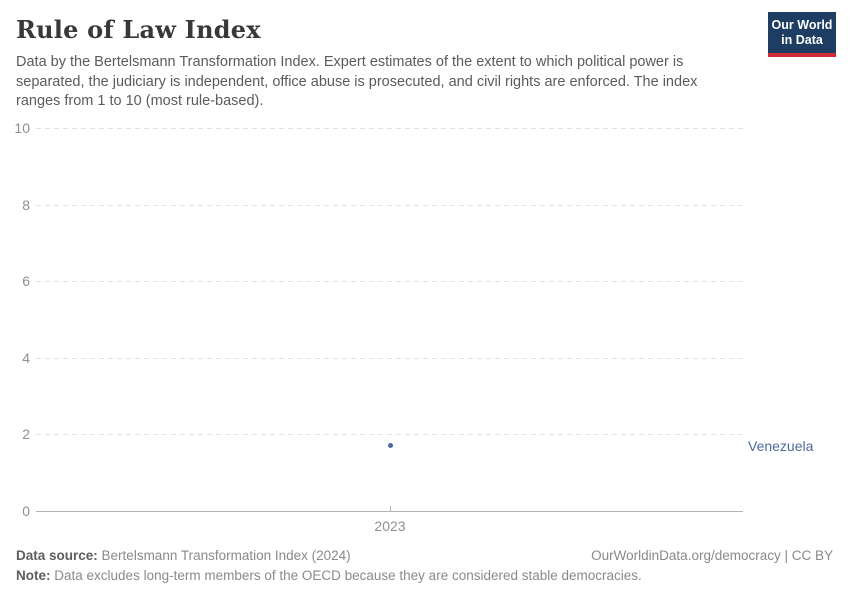 This screenshot has height=600, width=850. I want to click on y-axis-tick-label: 10, so click(22, 128).